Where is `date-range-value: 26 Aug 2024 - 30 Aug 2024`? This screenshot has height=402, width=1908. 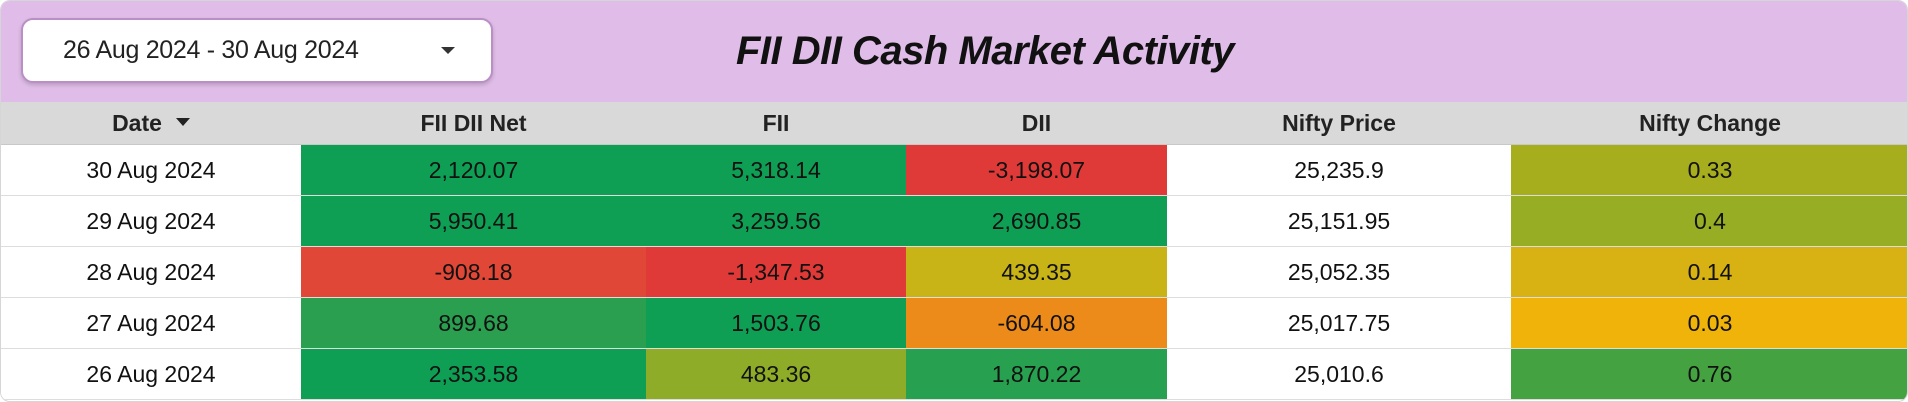
date-range-value: 26 Aug 2024 - 30 Aug 2024 is located at coordinates (211, 50).